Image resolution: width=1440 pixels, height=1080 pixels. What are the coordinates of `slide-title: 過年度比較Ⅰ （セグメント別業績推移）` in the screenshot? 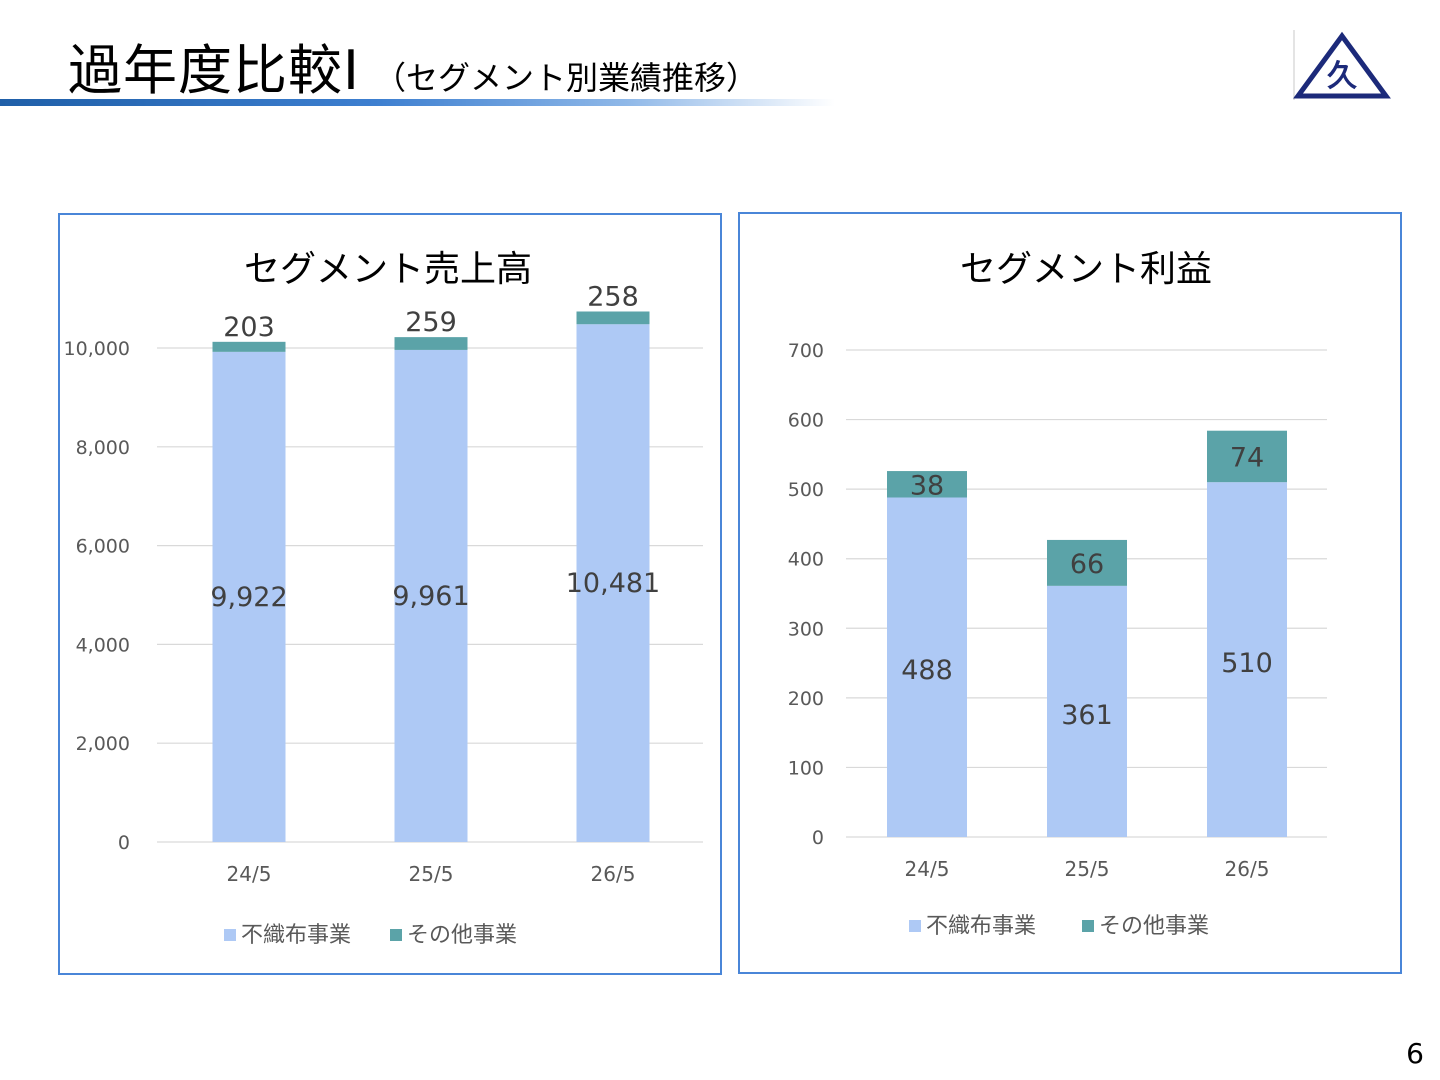 It's located at (413, 65).